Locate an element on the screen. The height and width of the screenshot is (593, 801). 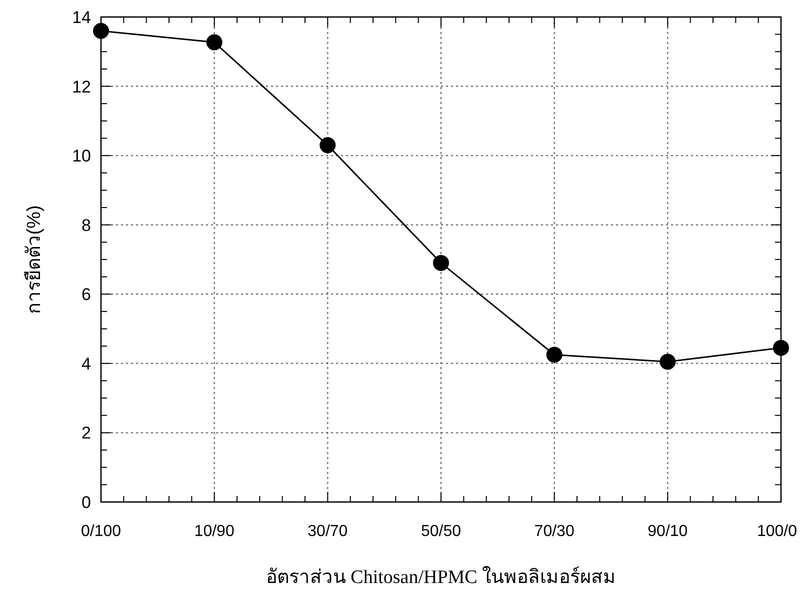
x-tick-label: 90/10 is located at coordinates (668, 531).